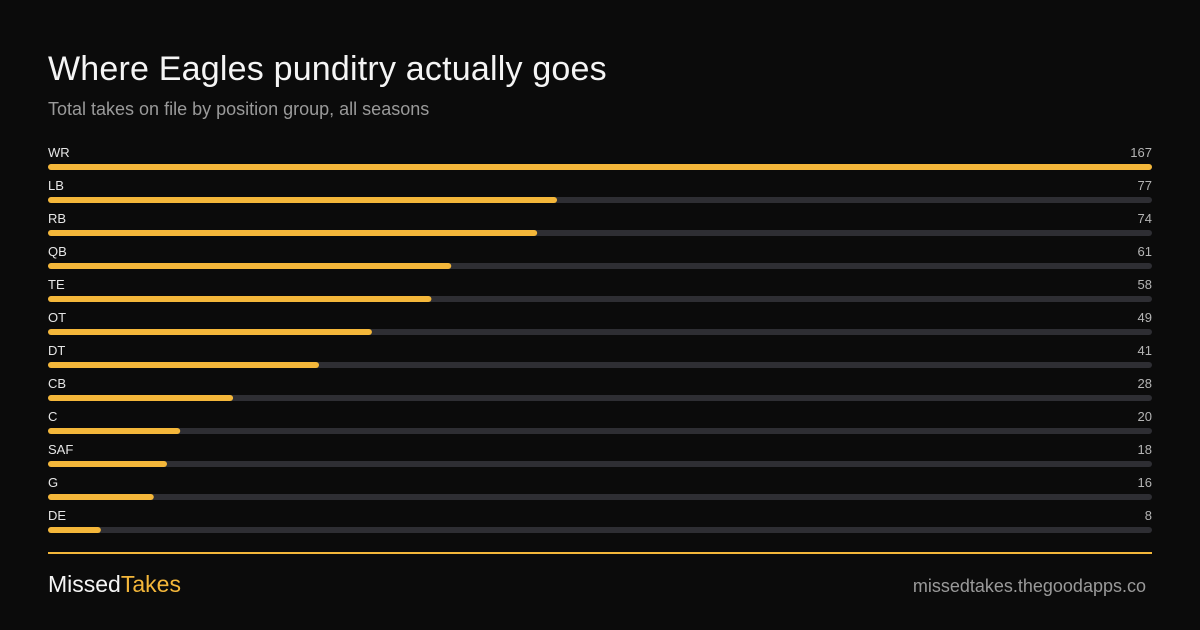 The width and height of the screenshot is (1200, 630). Describe the element at coordinates (57, 317) in the screenshot. I see `category-label: OT` at that location.